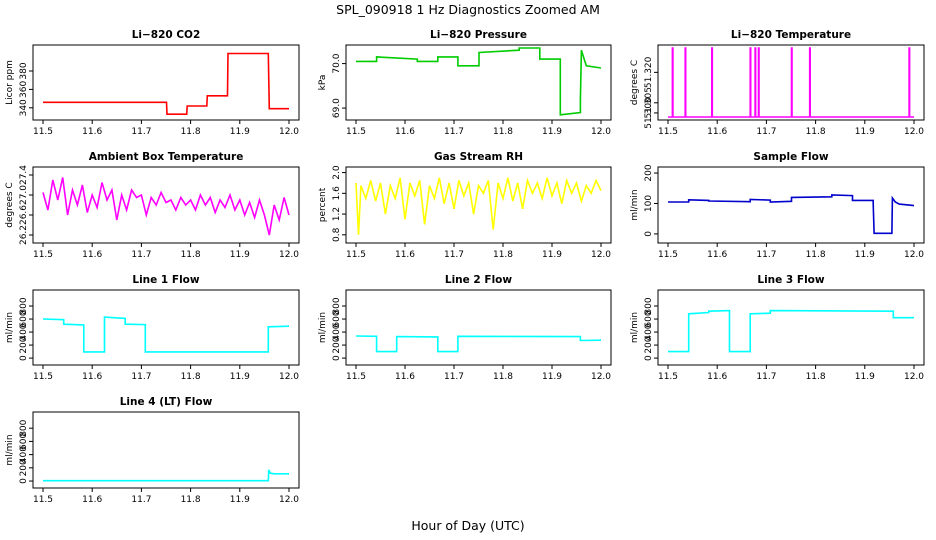 The width and height of the screenshot is (936, 540). I want to click on y-axis-label: kPa, so click(323, 83).